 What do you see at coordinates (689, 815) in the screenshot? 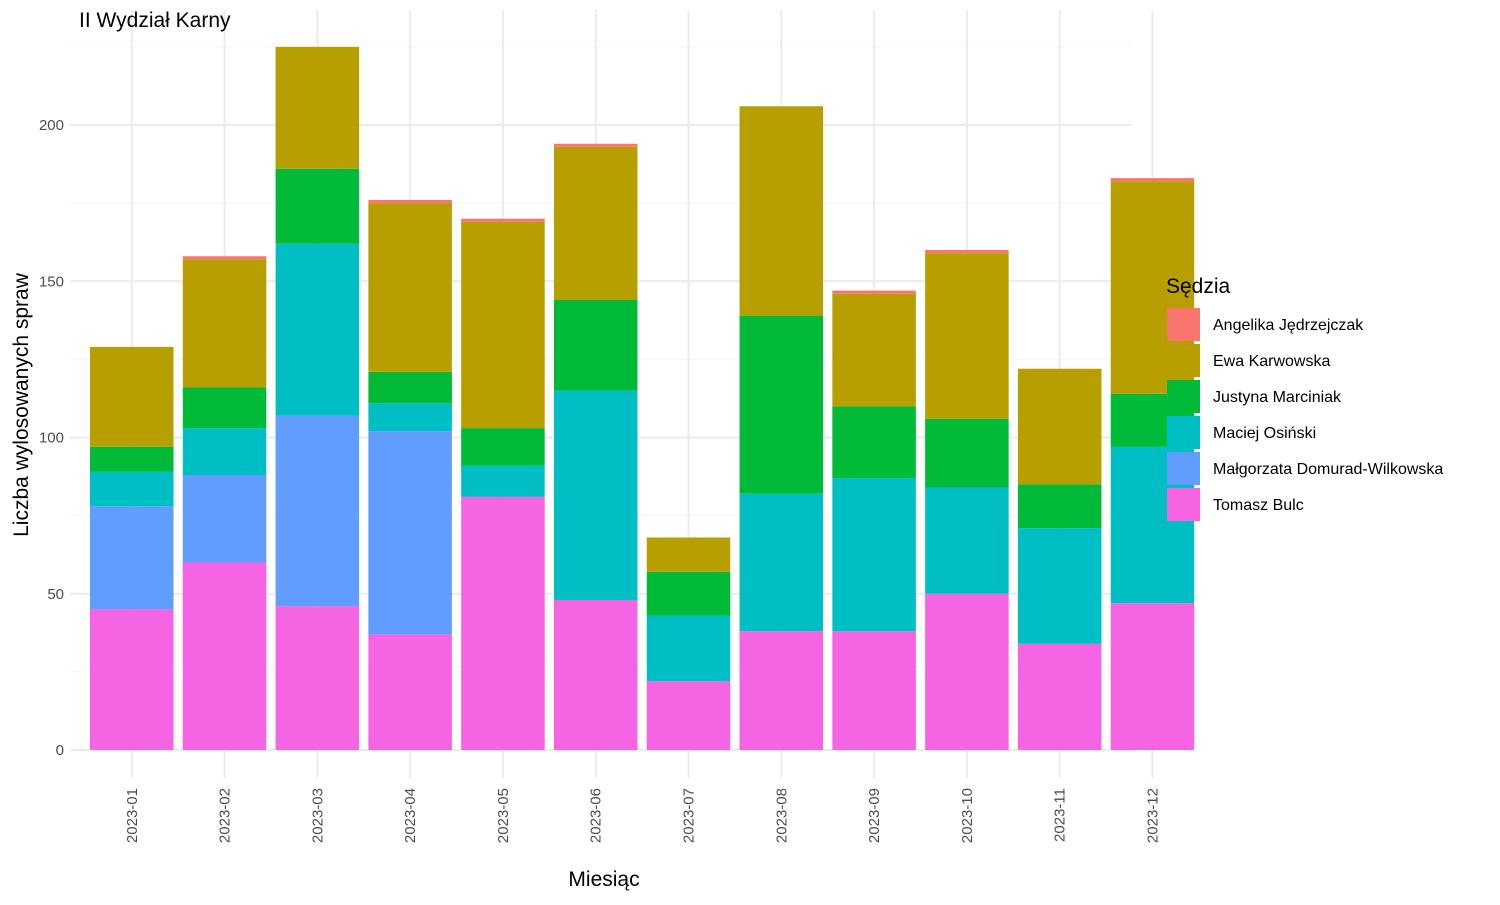
I see `x-tick-label: 2023-07` at bounding box center [689, 815].